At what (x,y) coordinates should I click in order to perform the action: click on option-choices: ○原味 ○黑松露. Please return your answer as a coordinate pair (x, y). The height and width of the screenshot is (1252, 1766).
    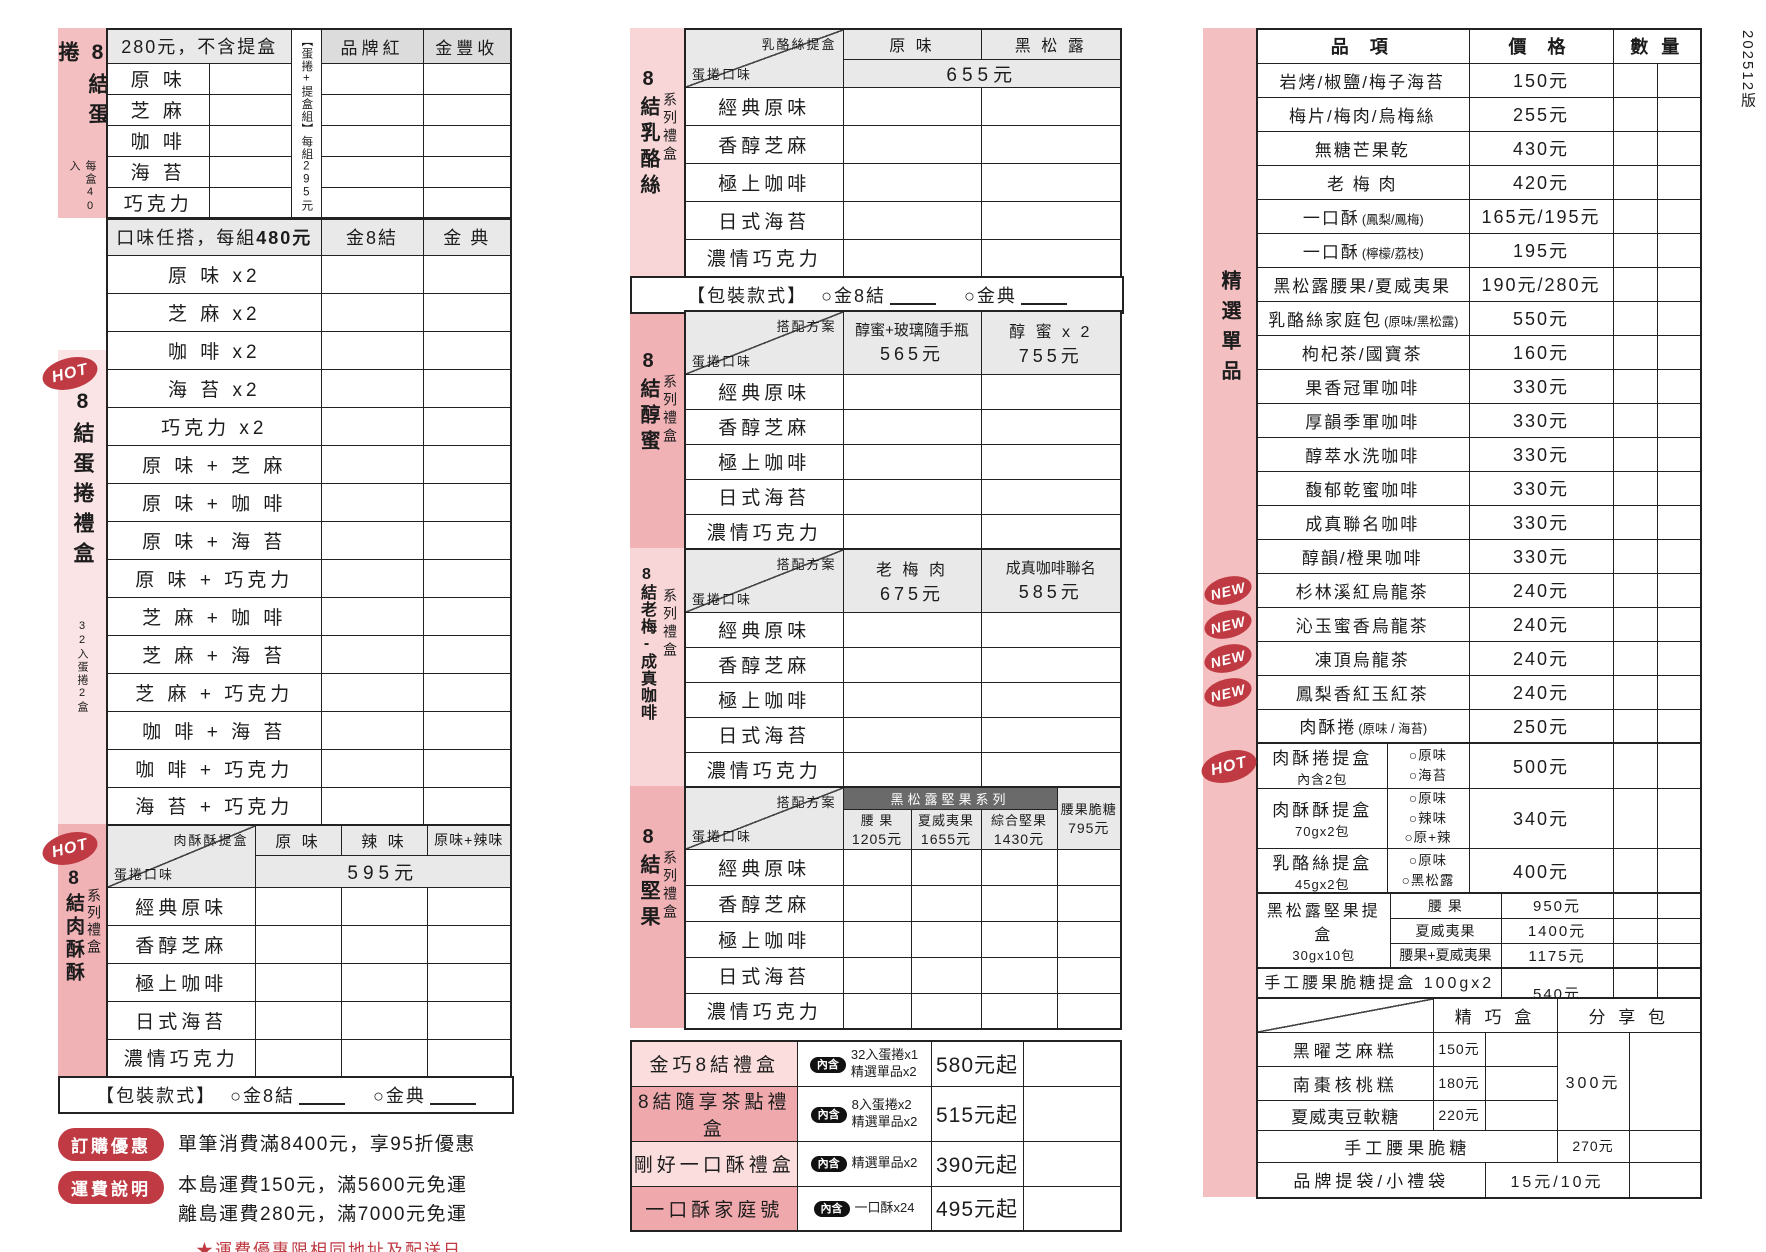
    Looking at the image, I should click on (1428, 871).